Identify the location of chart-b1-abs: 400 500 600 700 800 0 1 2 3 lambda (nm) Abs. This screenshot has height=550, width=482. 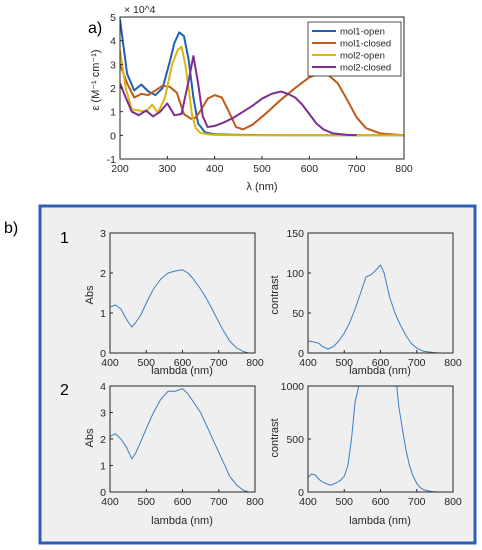
(174, 302).